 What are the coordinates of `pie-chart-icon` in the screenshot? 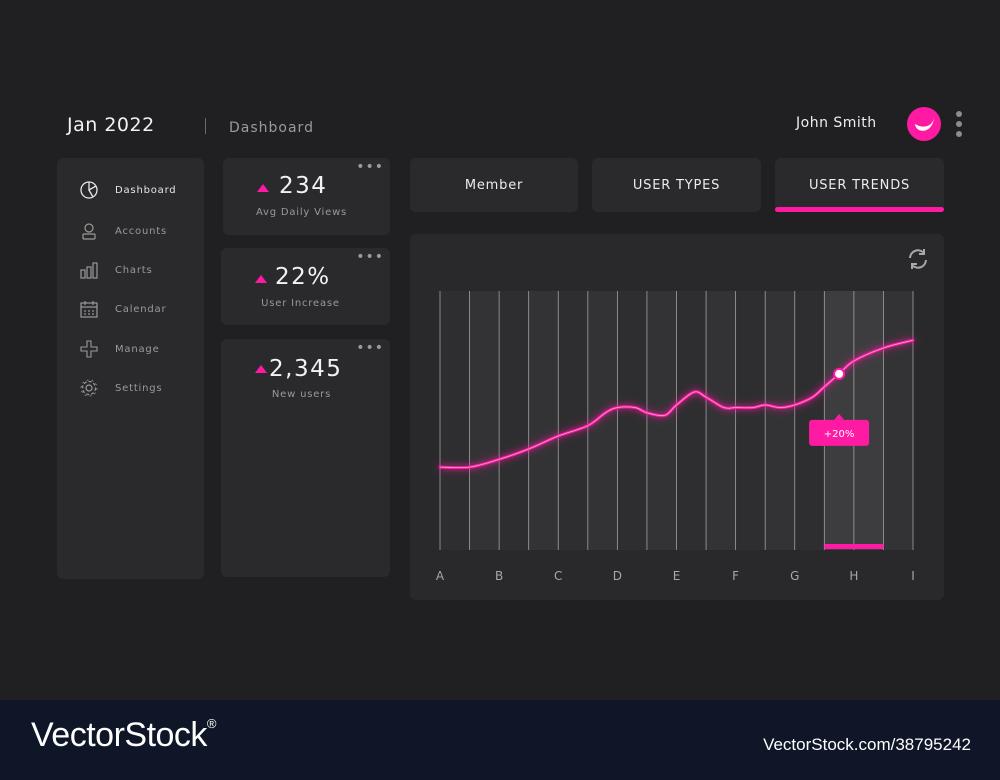 It's located at (89, 190).